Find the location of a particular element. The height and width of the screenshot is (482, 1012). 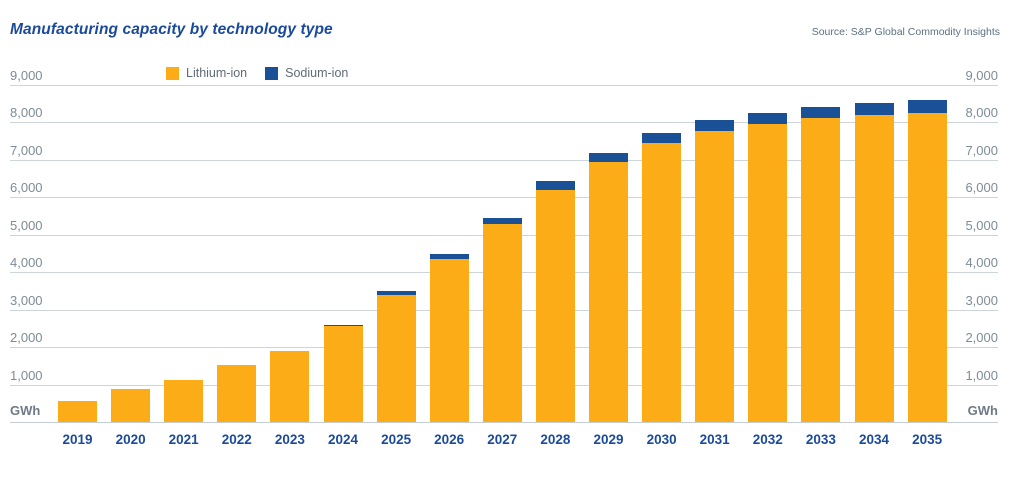

x-tick-label-2020: 2020 is located at coordinates (130, 439).